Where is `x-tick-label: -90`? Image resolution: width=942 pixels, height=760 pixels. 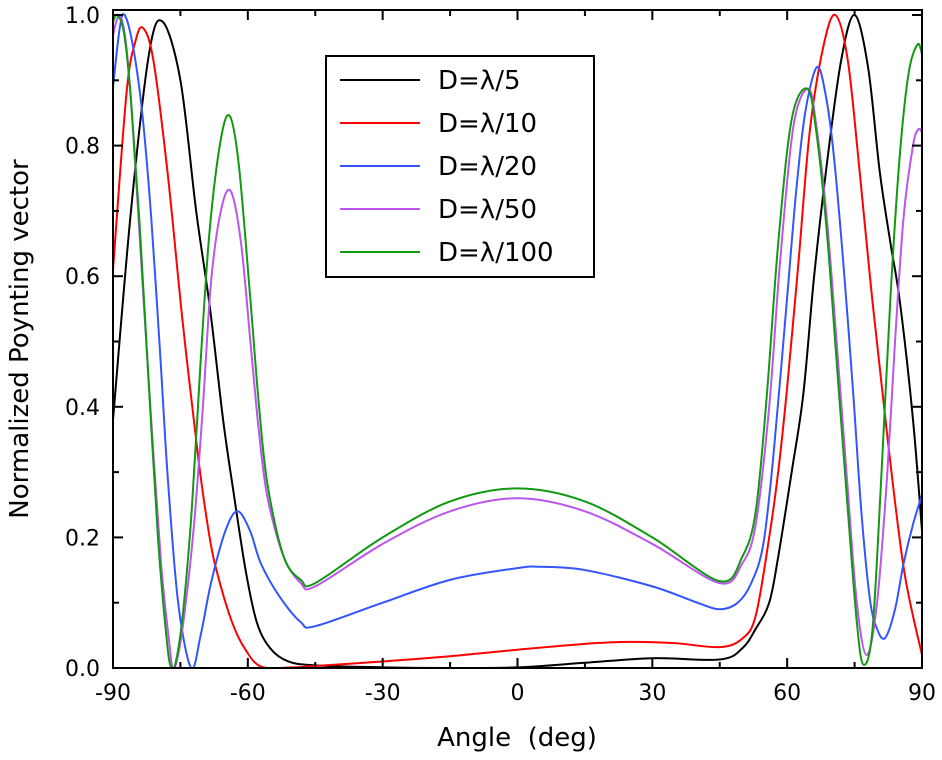 x-tick-label: -90 is located at coordinates (113, 693).